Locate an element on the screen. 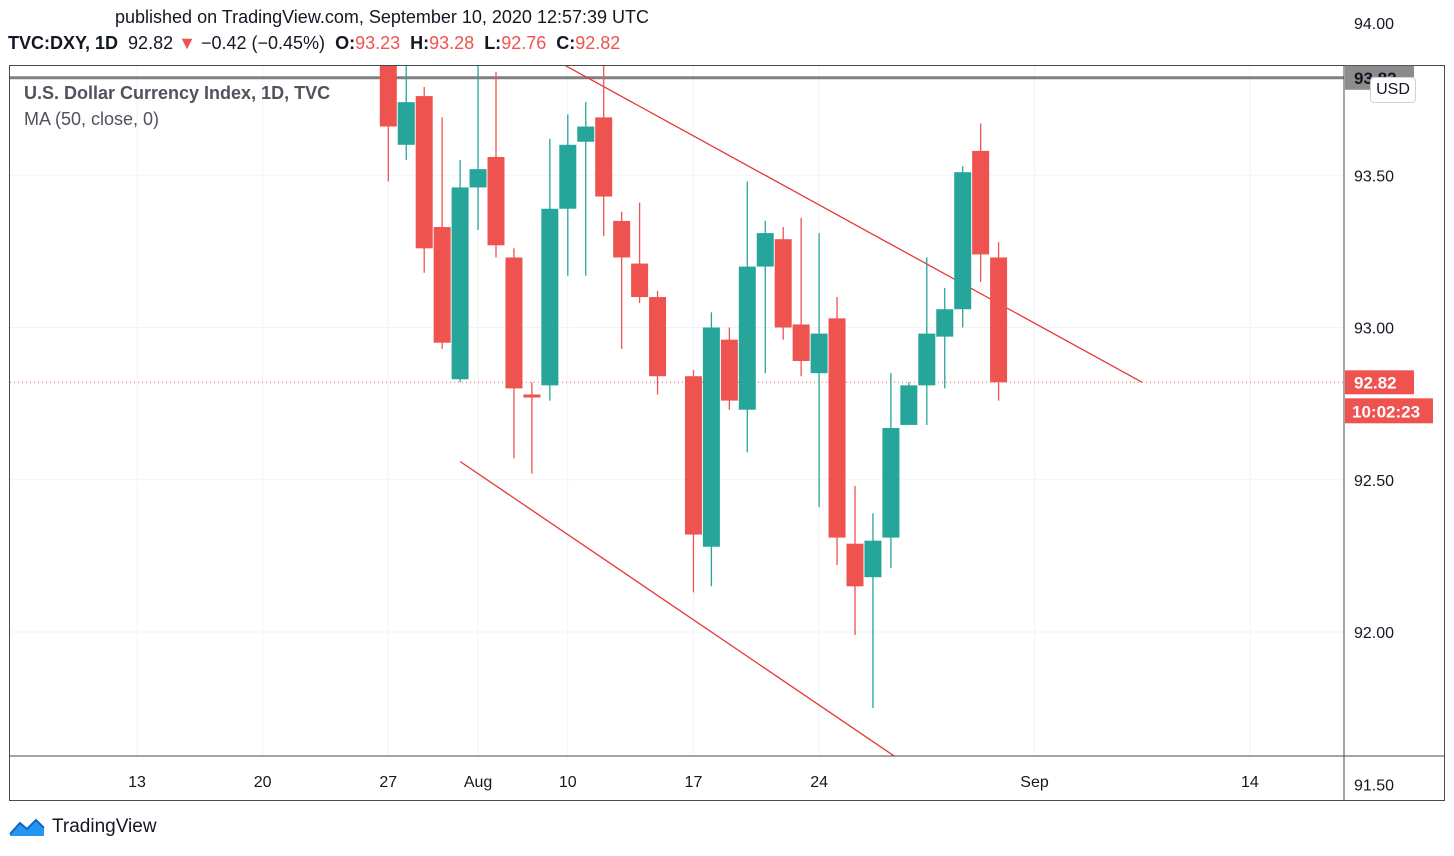  legend-title: U.S. Dollar Currency Index, 1D, TVC is located at coordinates (177, 93).